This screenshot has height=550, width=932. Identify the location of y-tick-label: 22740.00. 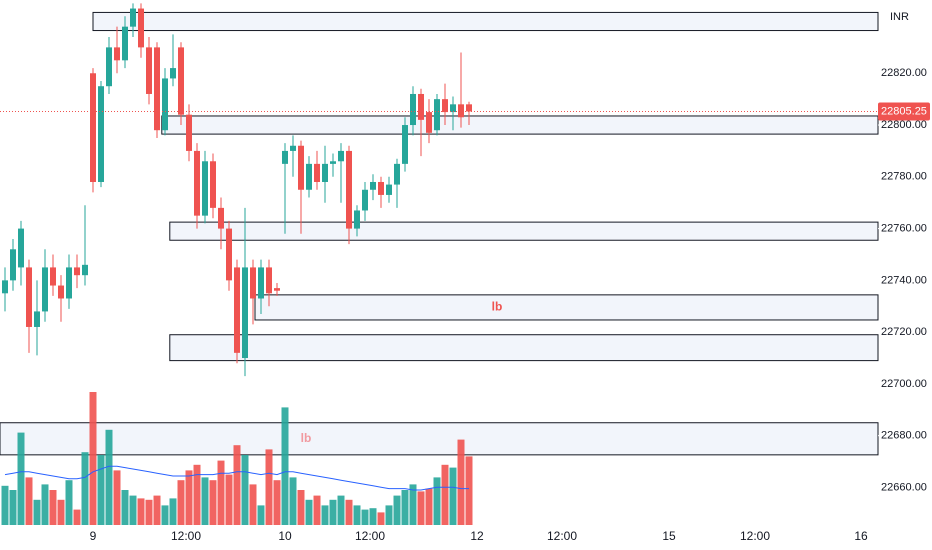
(904, 280).